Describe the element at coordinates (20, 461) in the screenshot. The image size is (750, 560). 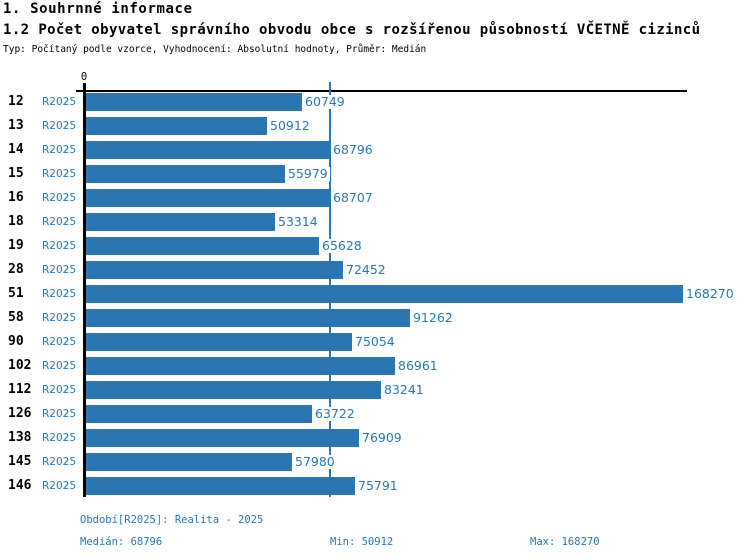
I see `row-label: 145` at that location.